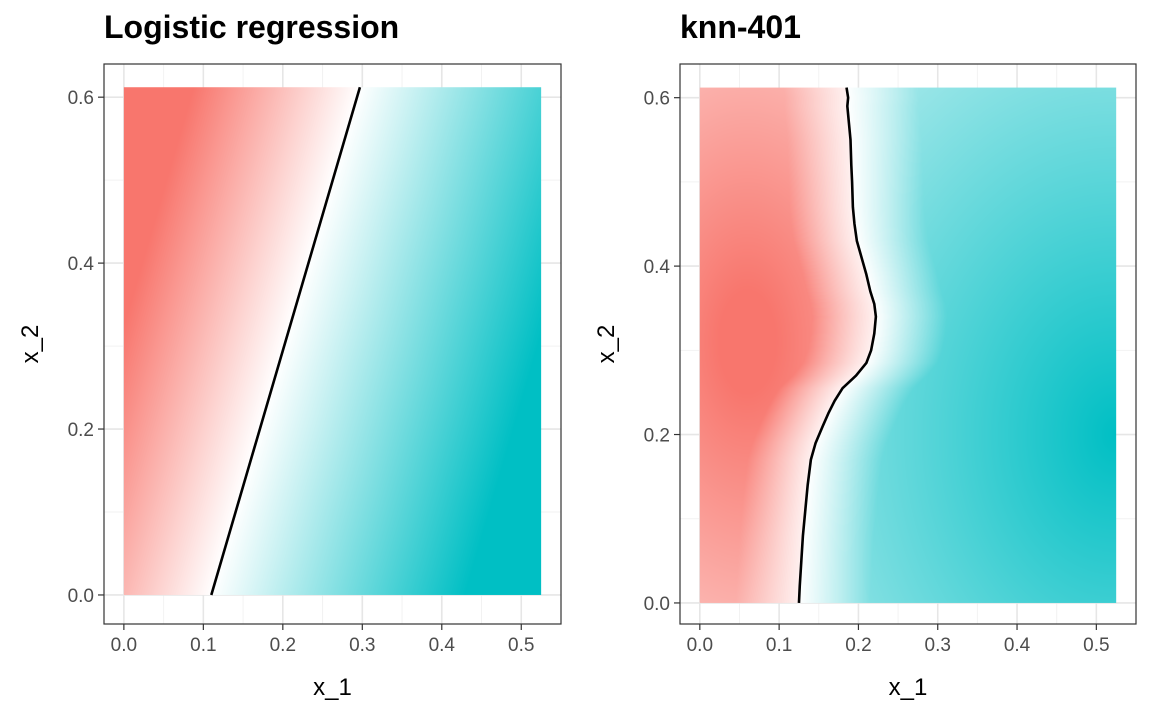 Image resolution: width=1152 pixels, height=711 pixels. What do you see at coordinates (251, 27) in the screenshot?
I see `panel-title: Logistic regression` at bounding box center [251, 27].